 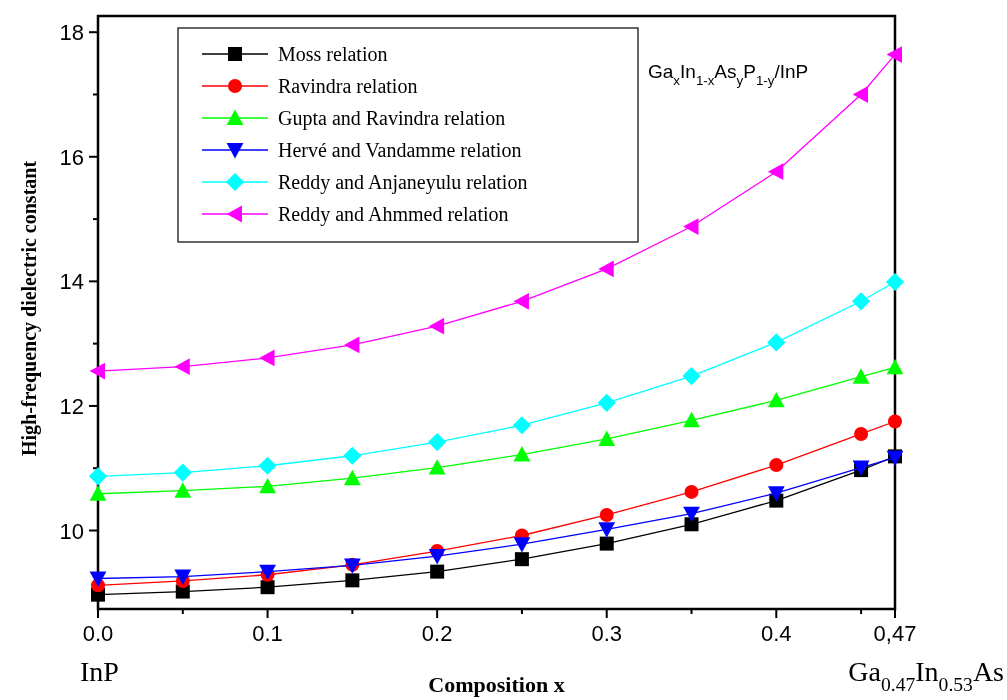 What do you see at coordinates (71, 33) in the screenshot?
I see `y-tick-label: 18` at bounding box center [71, 33].